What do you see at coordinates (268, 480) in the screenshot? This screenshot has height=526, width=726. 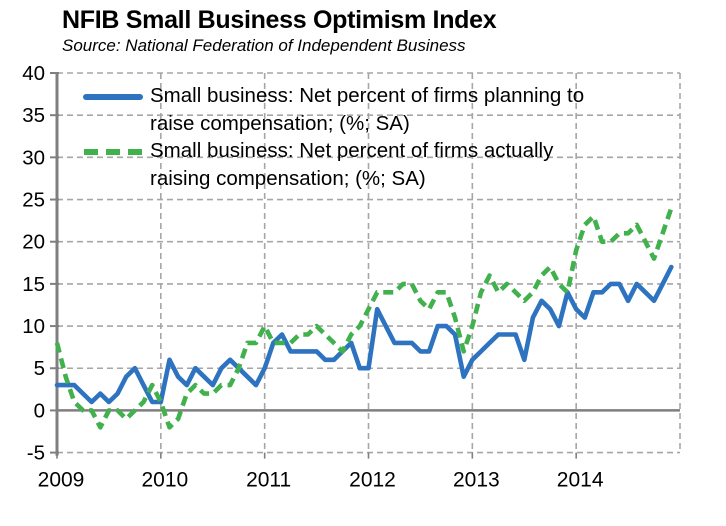 I see `x-tick-label: 2011` at bounding box center [268, 480].